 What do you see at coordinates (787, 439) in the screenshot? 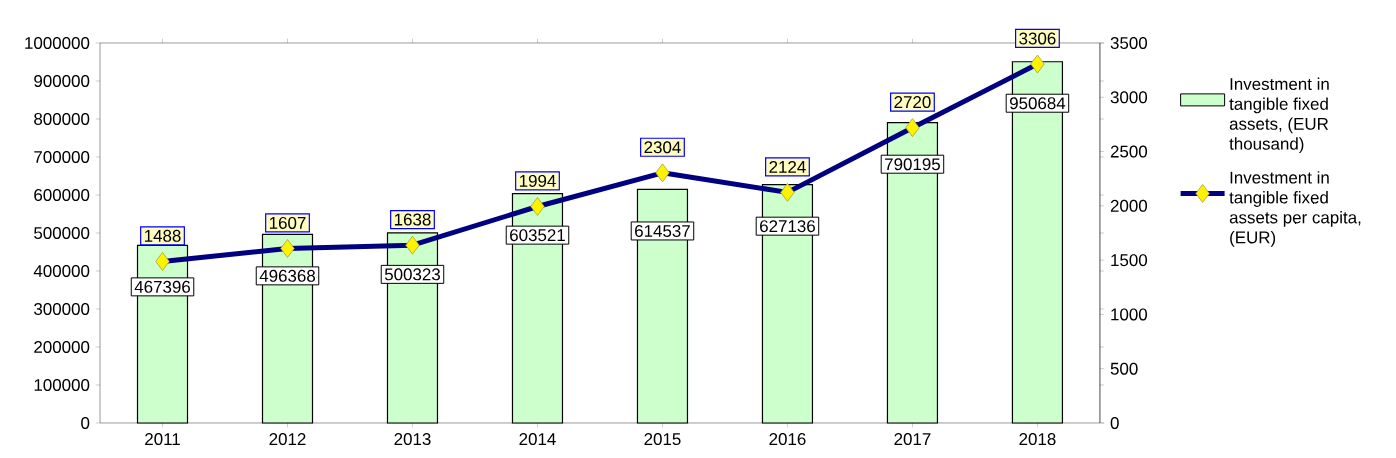
I see `x-tick-label: 2016` at bounding box center [787, 439].